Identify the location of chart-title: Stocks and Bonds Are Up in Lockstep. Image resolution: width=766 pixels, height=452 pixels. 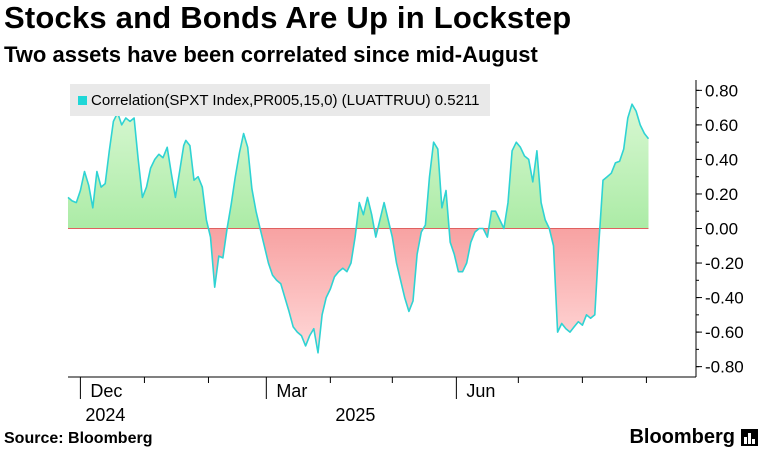
(288, 17).